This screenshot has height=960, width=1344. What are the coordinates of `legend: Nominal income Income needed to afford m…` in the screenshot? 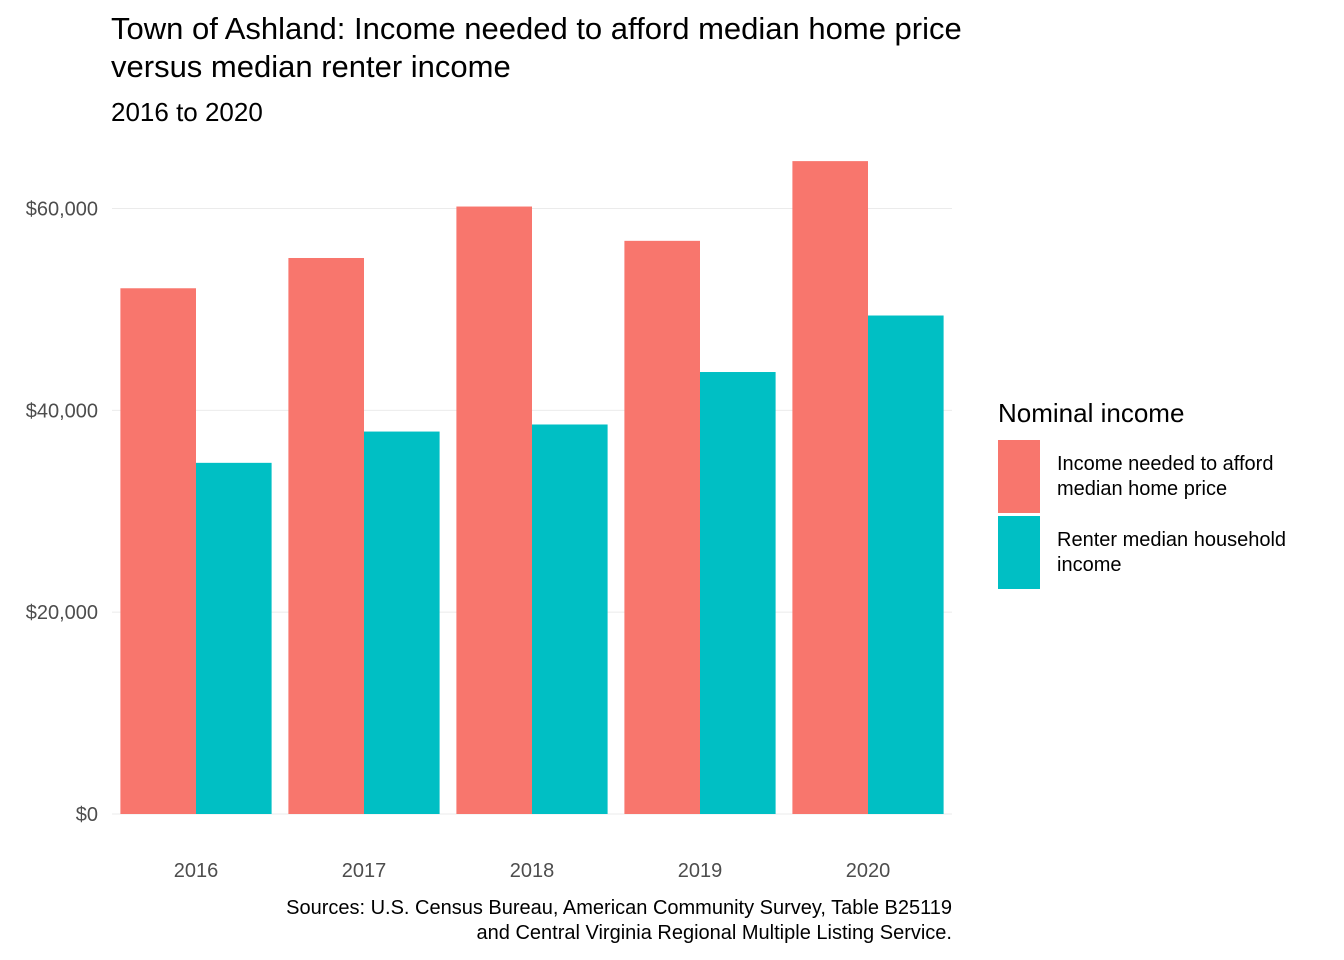 It's located at (1168, 494).